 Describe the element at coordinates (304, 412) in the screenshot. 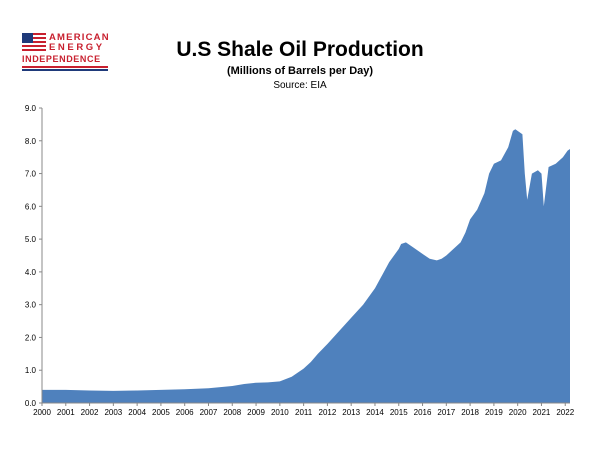

I see `x-tick-label: 2011` at that location.